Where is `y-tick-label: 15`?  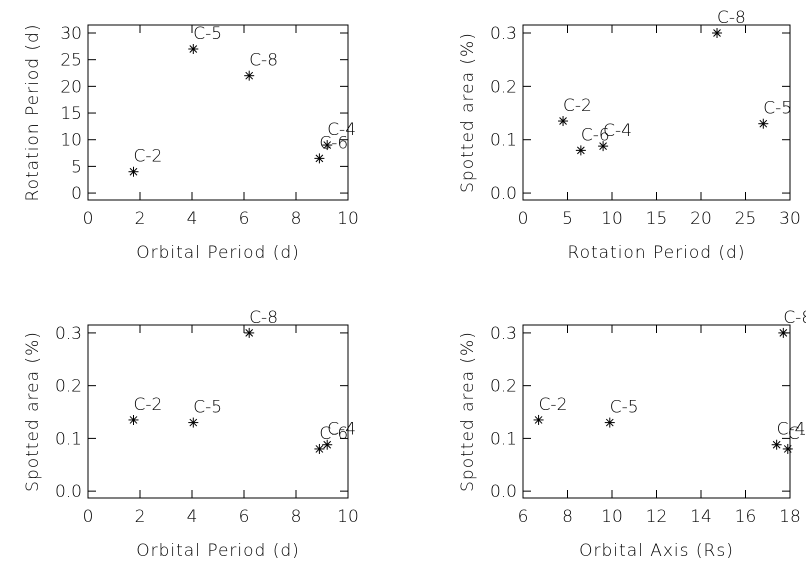 y-tick-label: 15 is located at coordinates (71, 114).